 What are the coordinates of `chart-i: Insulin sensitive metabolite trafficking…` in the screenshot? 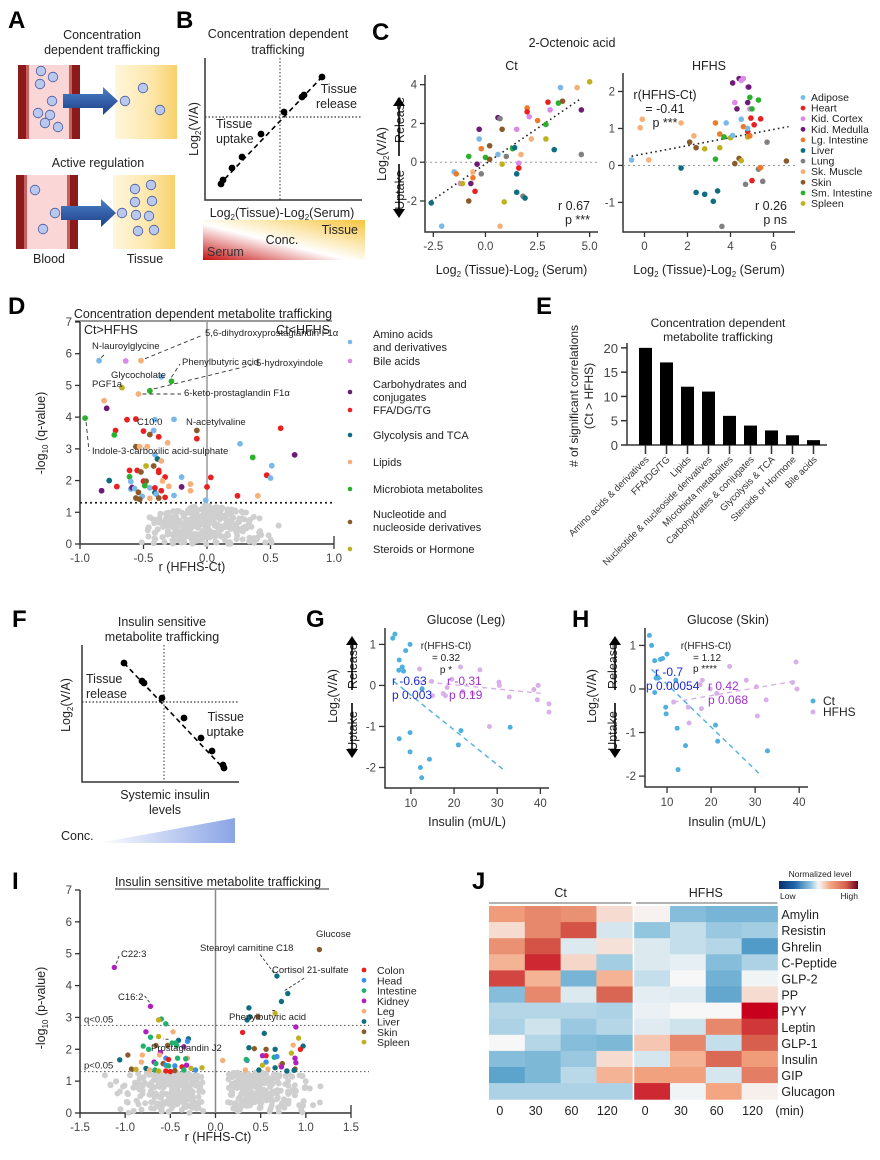 It's located at (225, 1009).